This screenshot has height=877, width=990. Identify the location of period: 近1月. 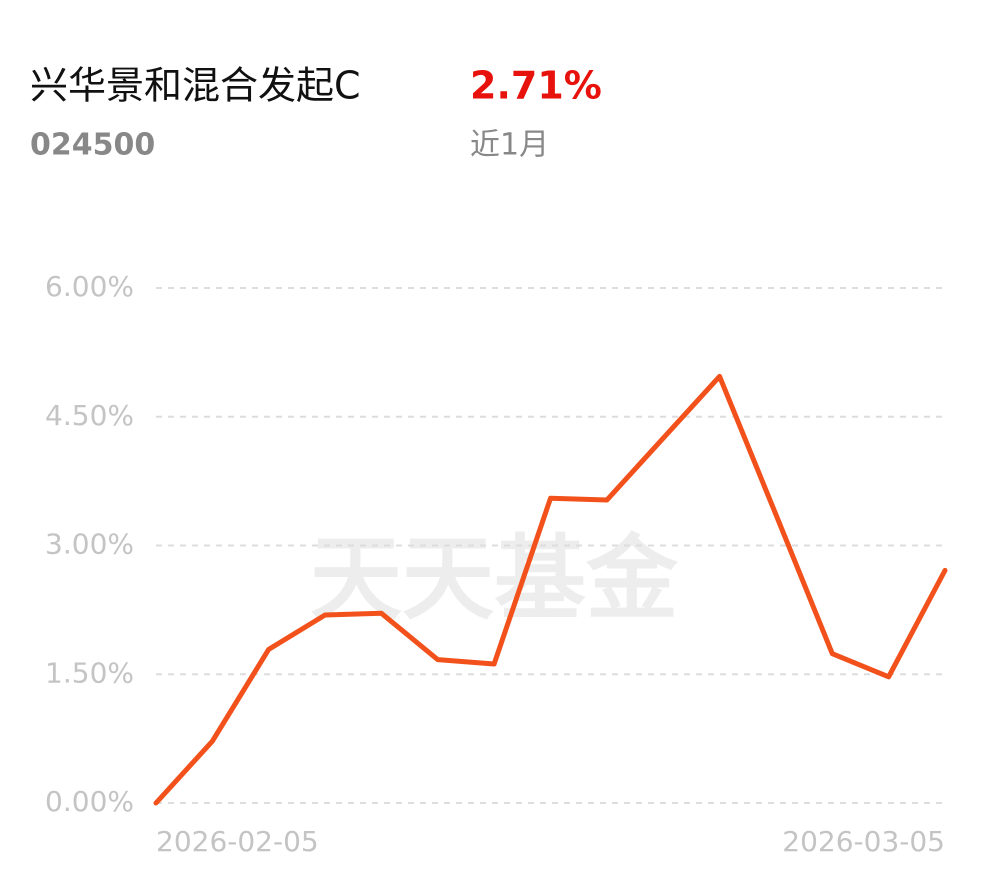
(509, 145).